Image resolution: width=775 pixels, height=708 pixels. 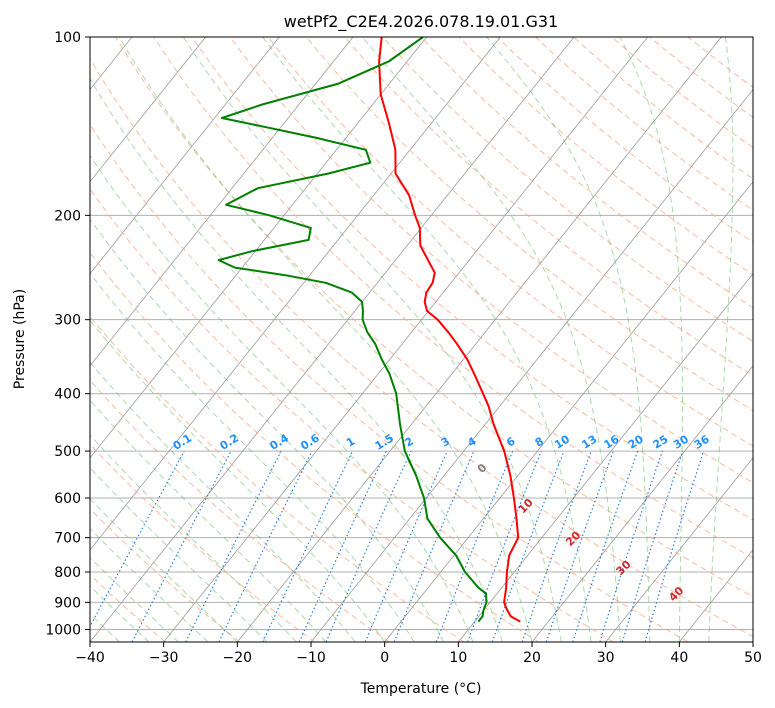 What do you see at coordinates (532, 658) in the screenshot?
I see `x-tick-label: 20` at bounding box center [532, 658].